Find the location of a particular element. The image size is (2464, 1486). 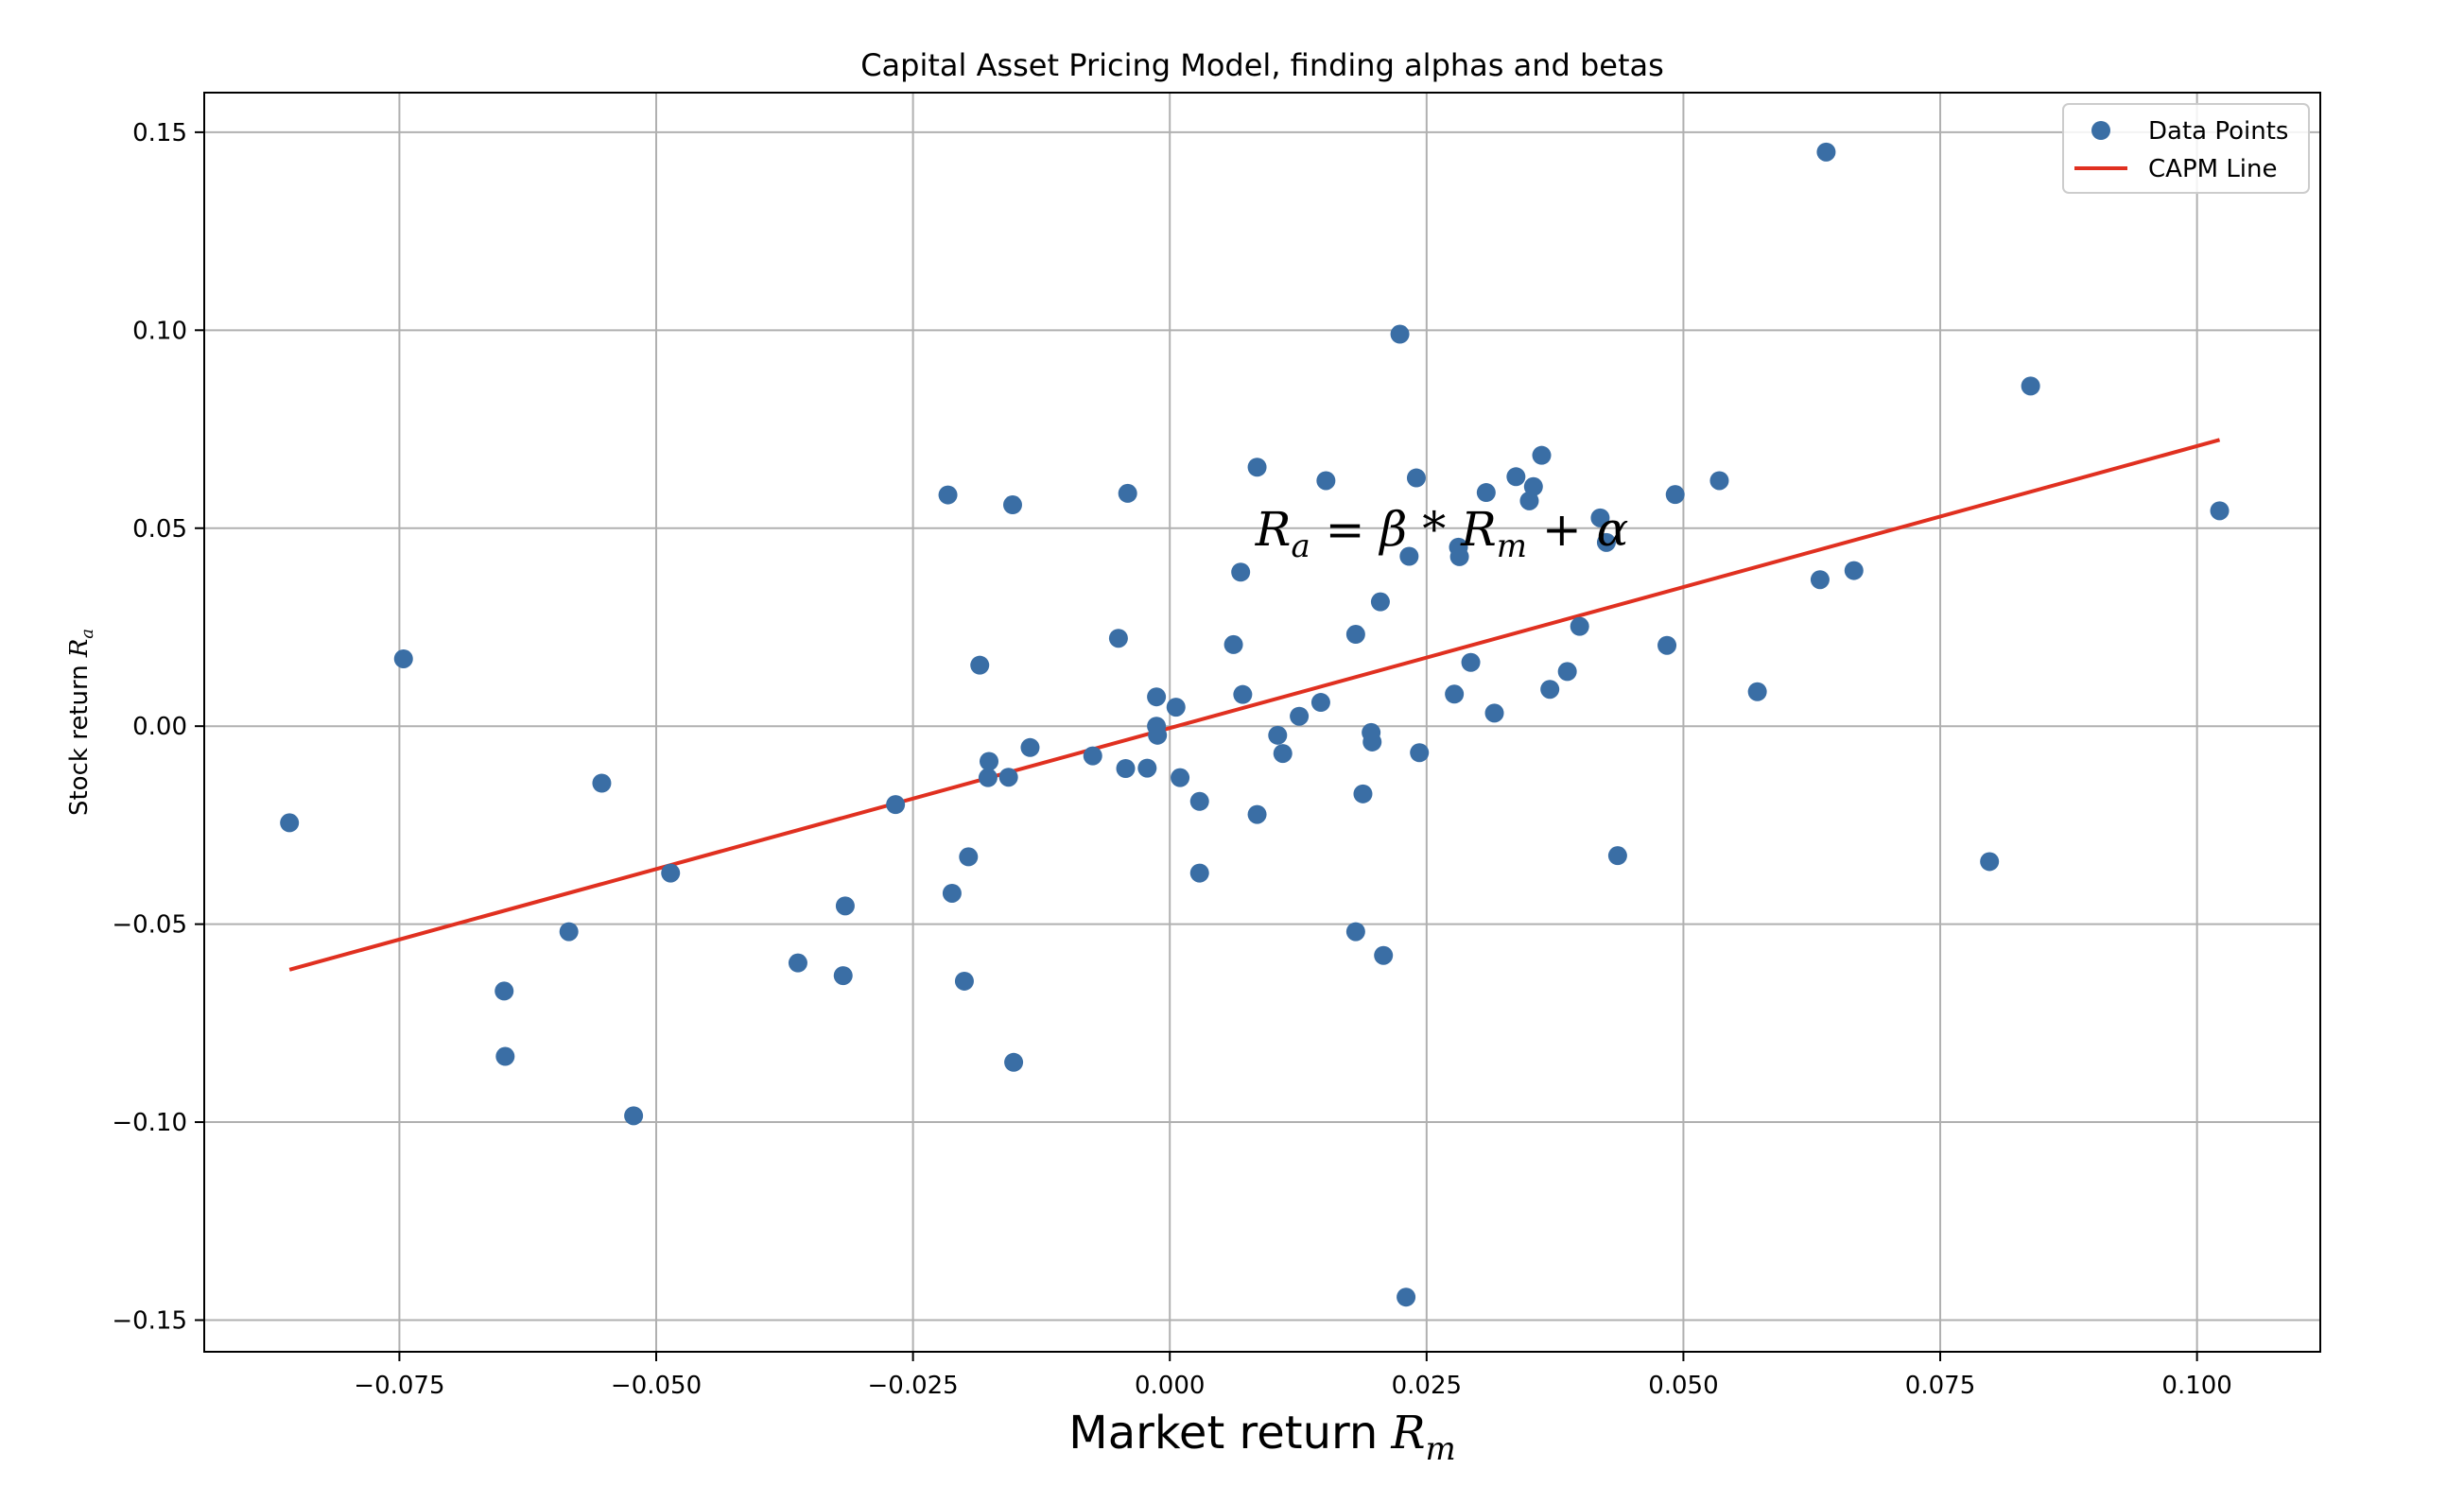

y-axis-label-text: Stock return is located at coordinates (79, 740).